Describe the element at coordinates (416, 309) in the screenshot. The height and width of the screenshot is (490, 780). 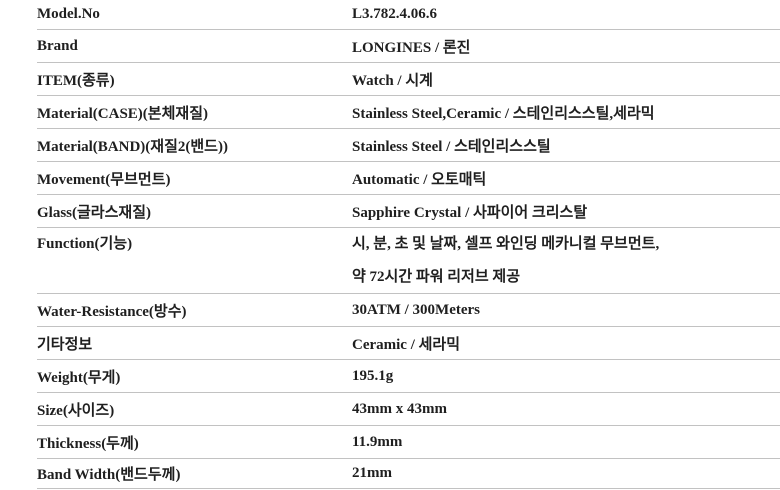
I see `spec-value: 30ATM / 300Meters` at that location.